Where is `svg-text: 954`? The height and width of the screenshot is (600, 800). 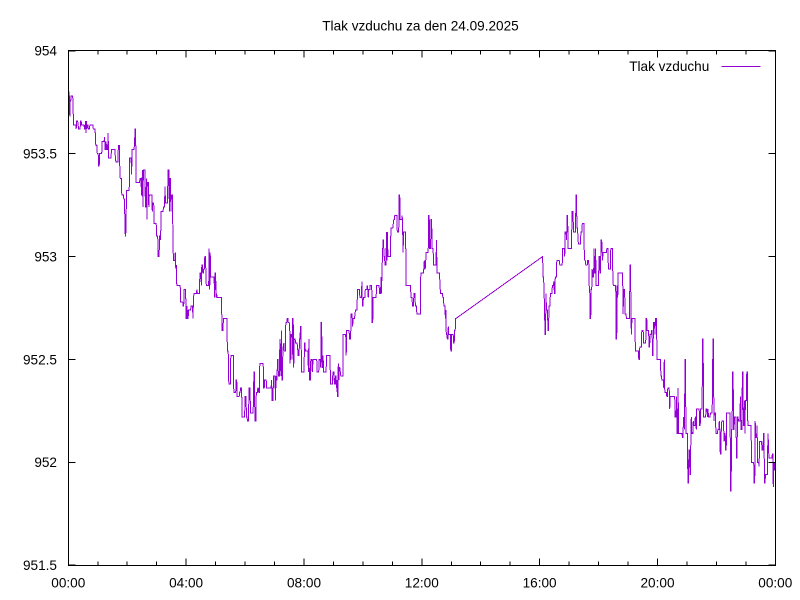
svg-text: 954 is located at coordinates (45, 51).